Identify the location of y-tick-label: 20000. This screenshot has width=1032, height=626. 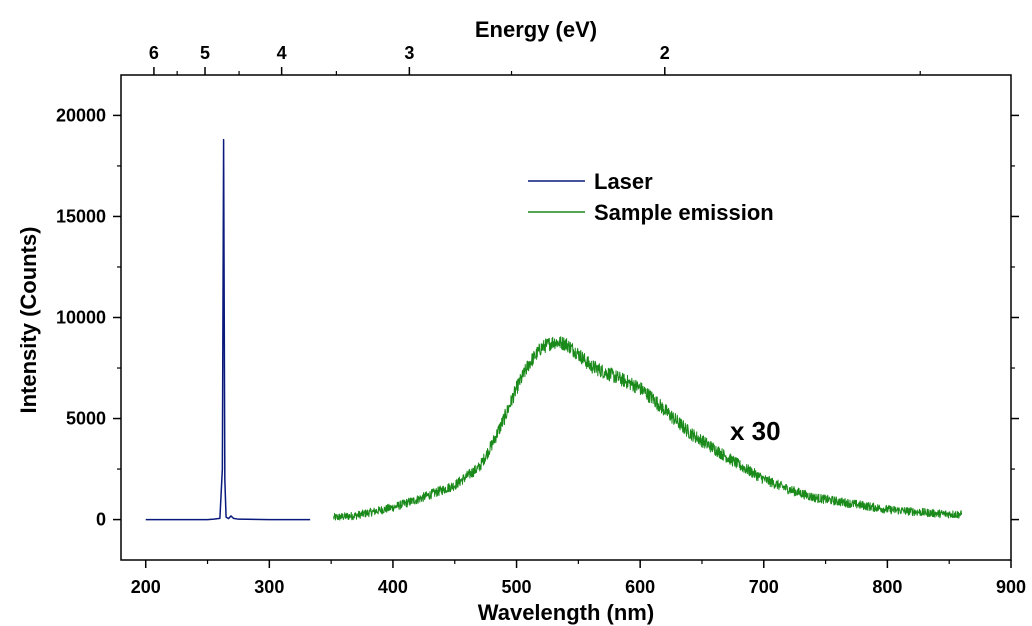
(81, 115).